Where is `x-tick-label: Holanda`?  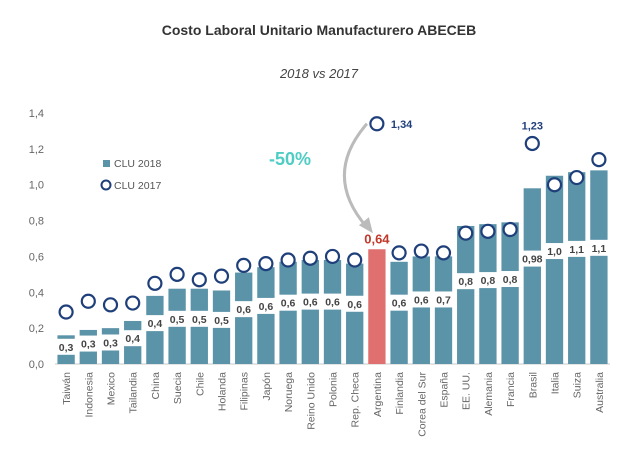
x-tick-label: Holanda is located at coordinates (223, 391).